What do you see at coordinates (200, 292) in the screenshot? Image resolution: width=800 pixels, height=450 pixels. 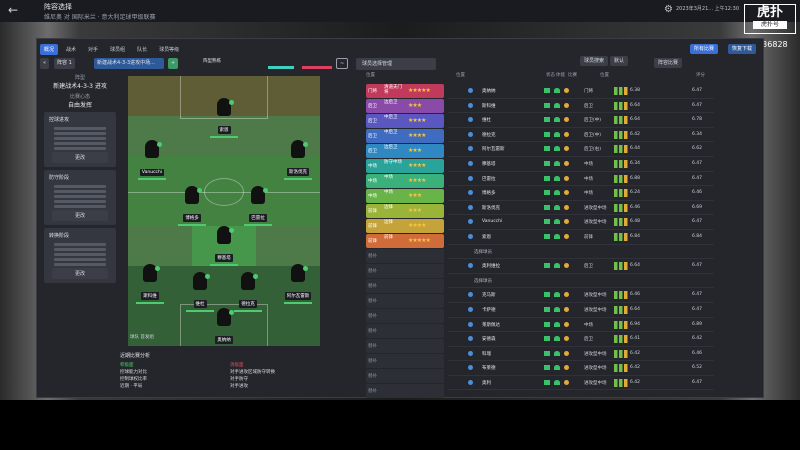 I see `pitch-player: 维杜` at bounding box center [200, 292].